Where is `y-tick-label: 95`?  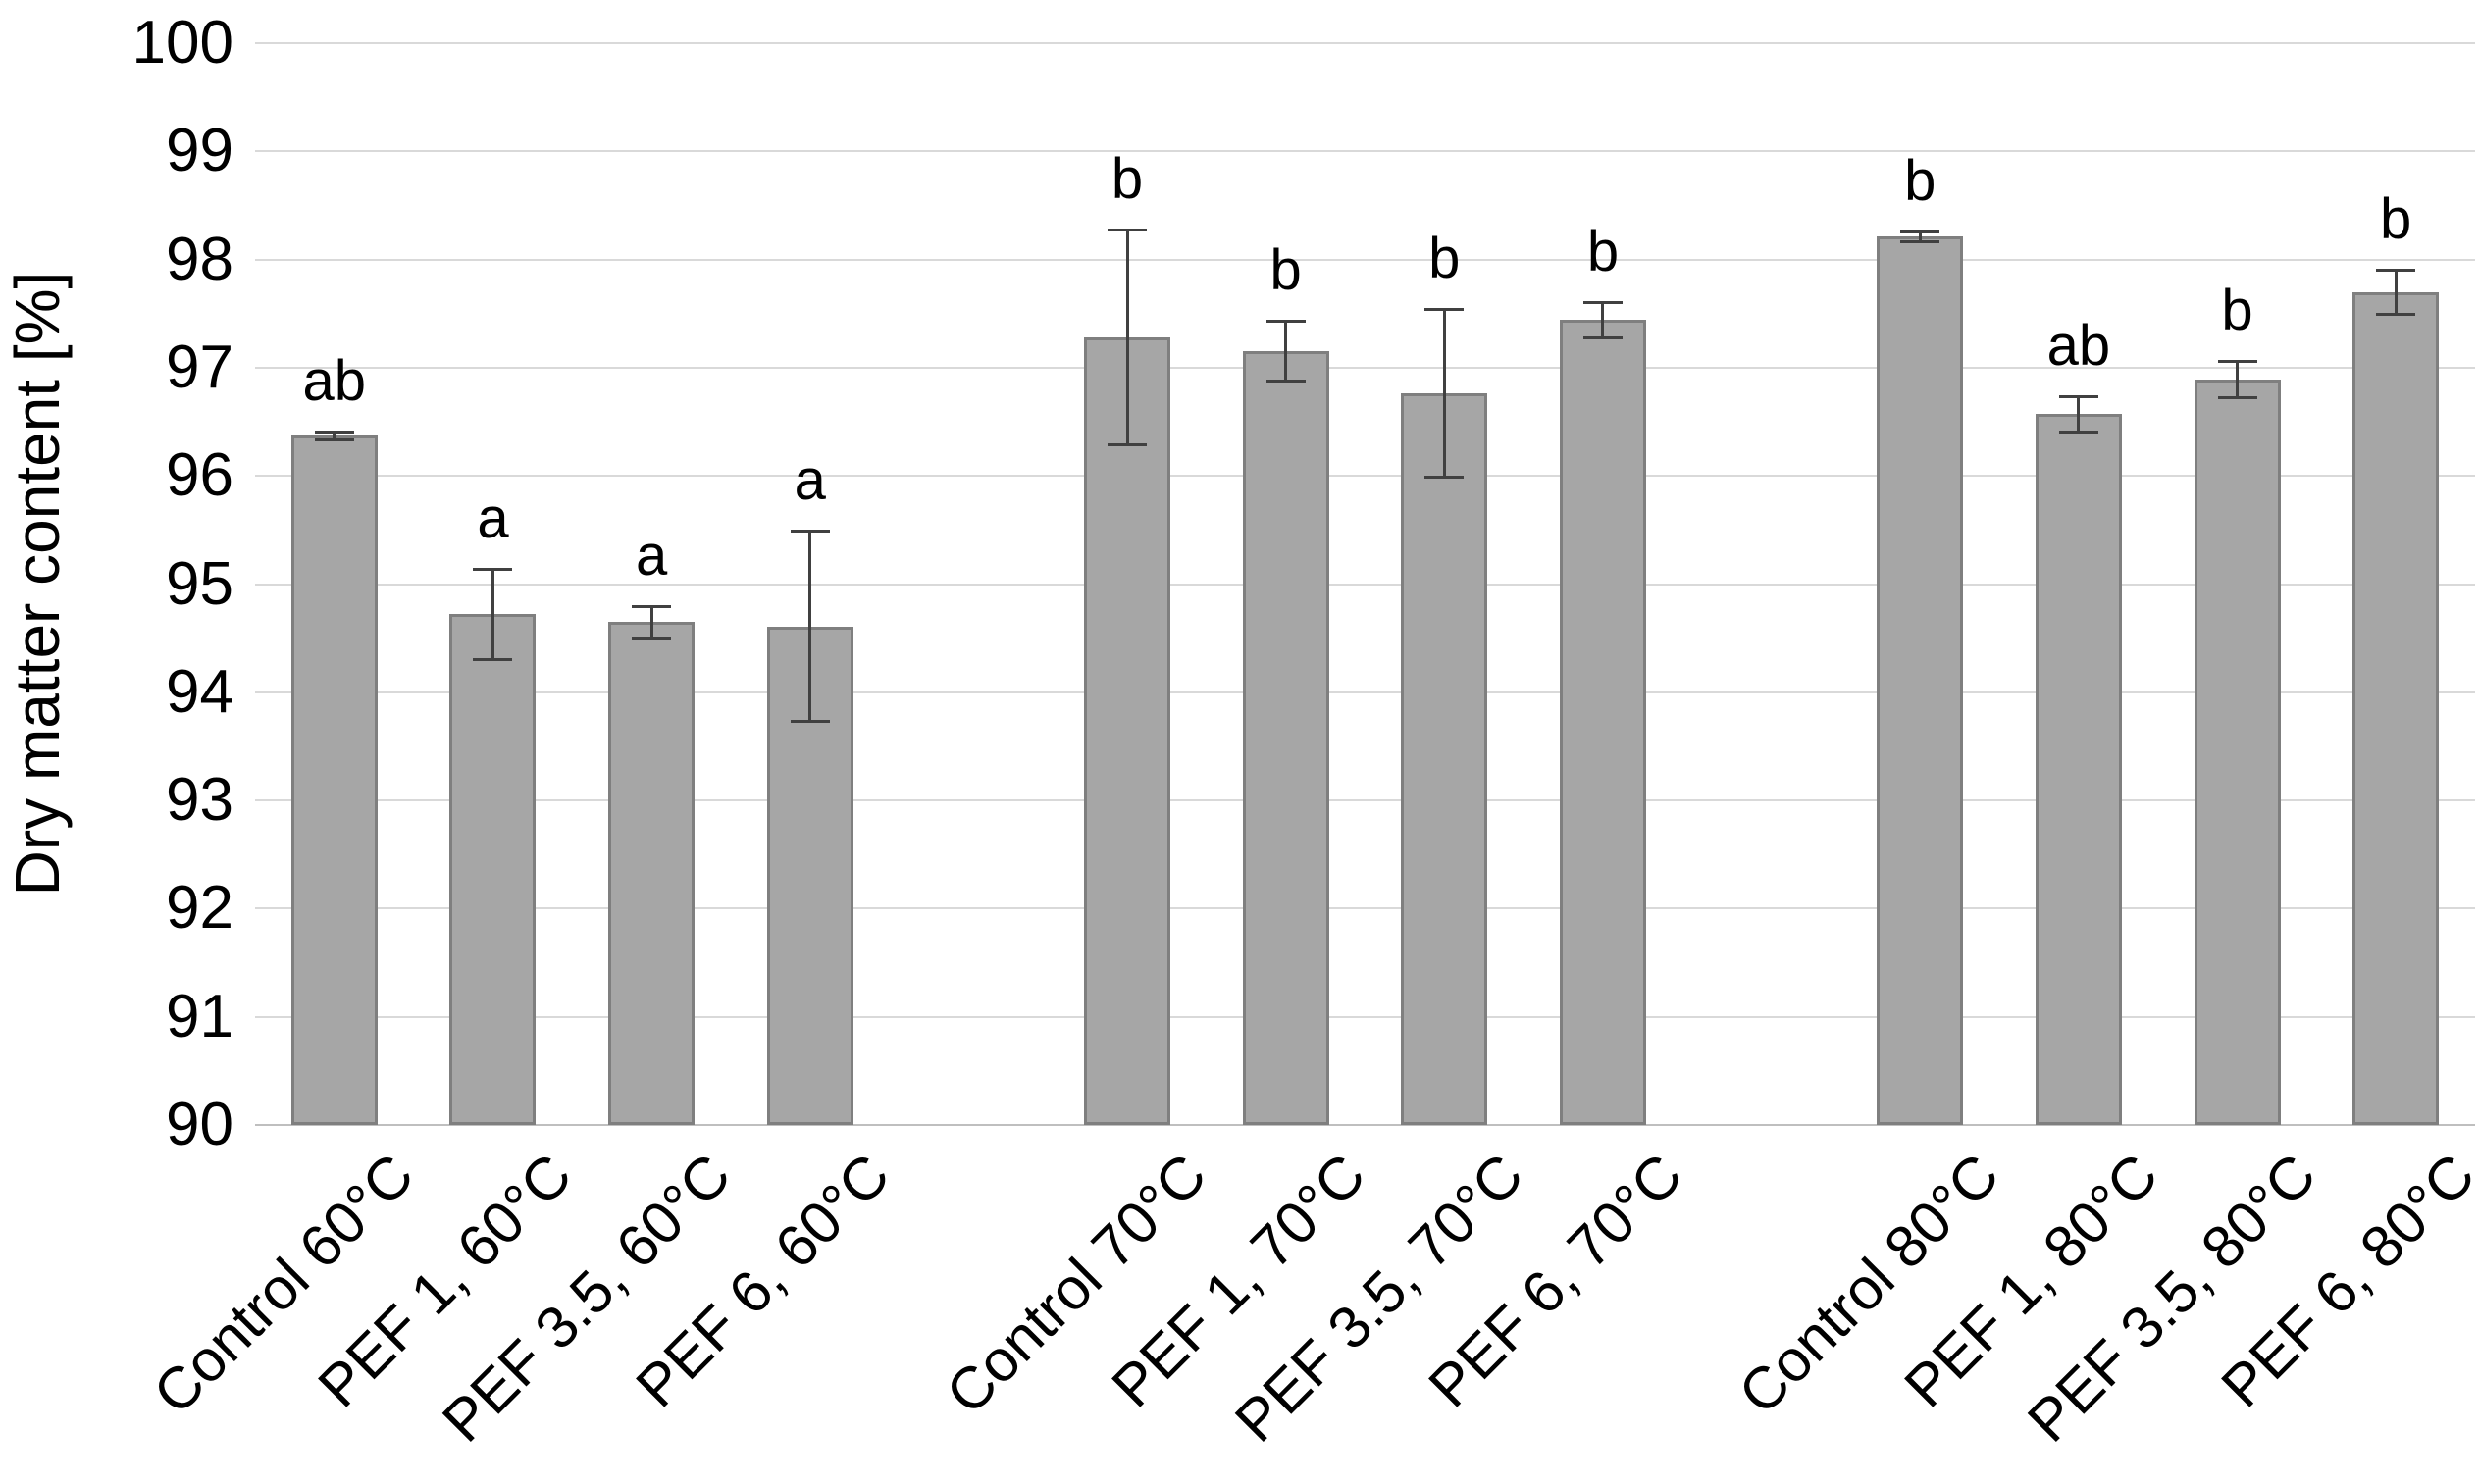
y-tick-label: 95 is located at coordinates (199, 583).